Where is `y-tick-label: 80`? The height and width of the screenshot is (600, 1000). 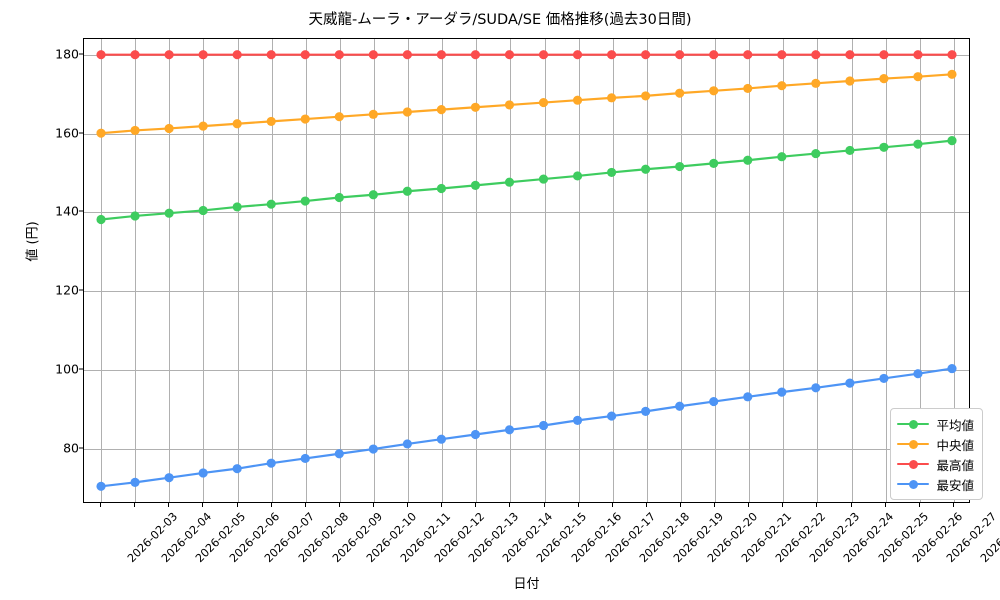
y-tick-label: 80 is located at coordinates (71, 448).